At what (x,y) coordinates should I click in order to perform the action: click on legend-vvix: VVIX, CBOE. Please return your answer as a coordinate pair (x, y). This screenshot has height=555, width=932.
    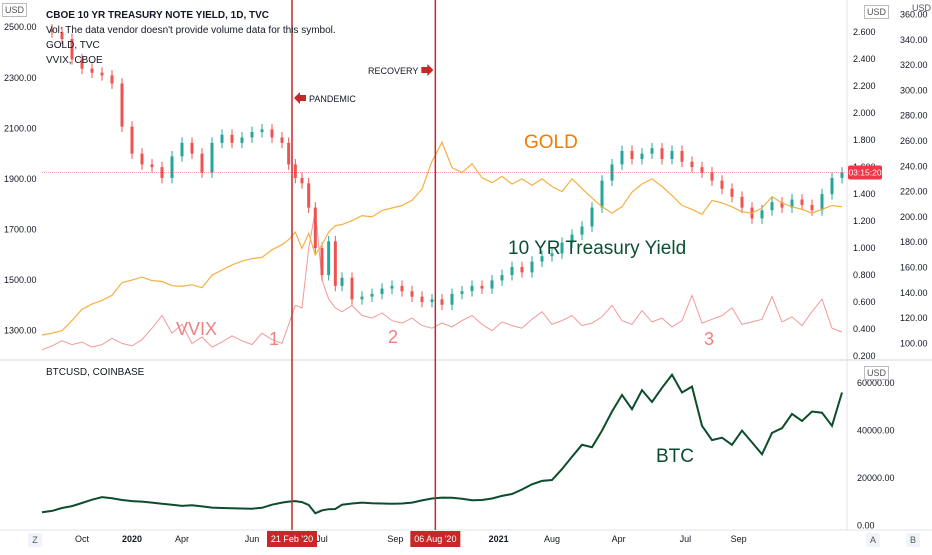
    Looking at the image, I should click on (74, 60).